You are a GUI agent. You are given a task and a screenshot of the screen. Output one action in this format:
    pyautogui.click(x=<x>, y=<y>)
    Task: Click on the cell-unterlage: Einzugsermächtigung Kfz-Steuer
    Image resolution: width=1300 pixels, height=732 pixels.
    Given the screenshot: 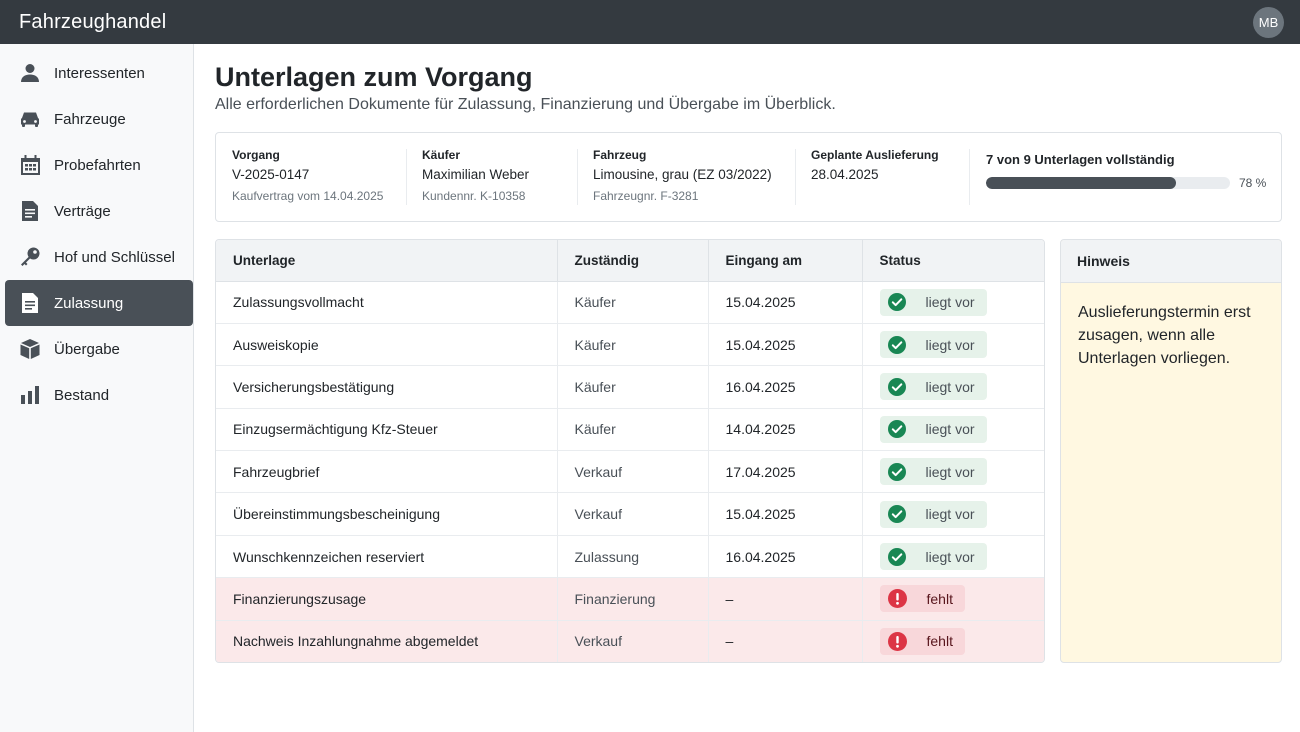 What is the action you would take?
    pyautogui.click(x=387, y=430)
    